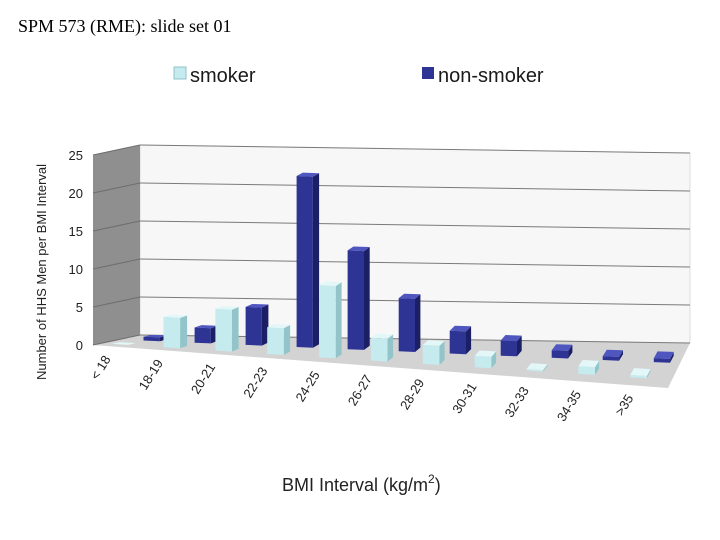  Describe the element at coordinates (361, 483) in the screenshot. I see `x-axis-title: BMI Interval (kg/m2)` at that location.